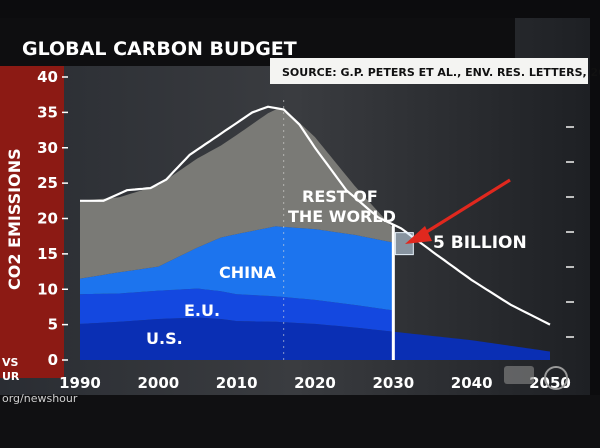 The height and width of the screenshot is (448, 600). Describe the element at coordinates (47, 77) in the screenshot. I see `y-tick-label: 40` at that location.